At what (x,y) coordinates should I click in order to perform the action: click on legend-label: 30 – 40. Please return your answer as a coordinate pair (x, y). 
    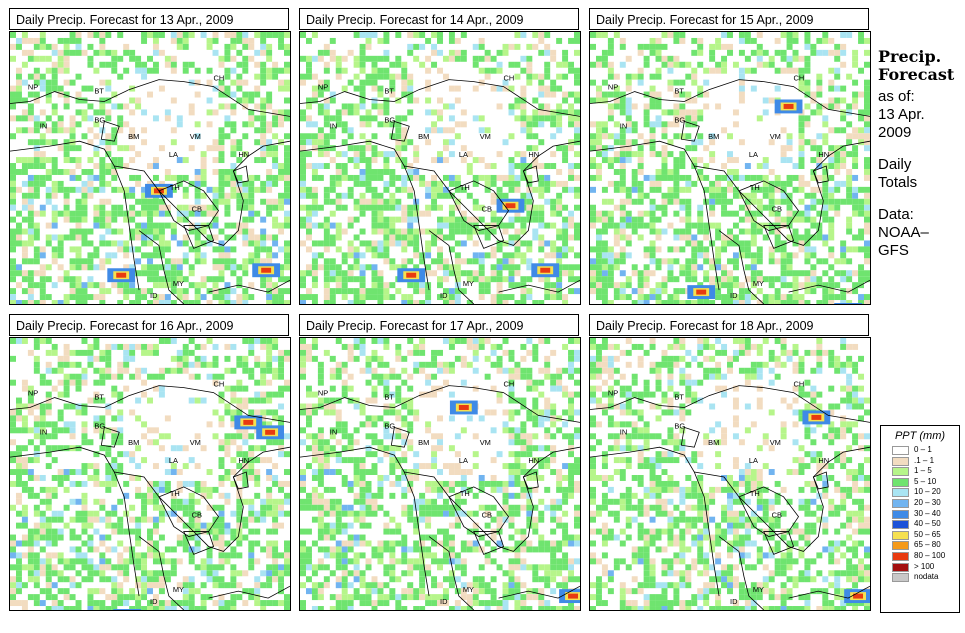
    Looking at the image, I should click on (927, 513).